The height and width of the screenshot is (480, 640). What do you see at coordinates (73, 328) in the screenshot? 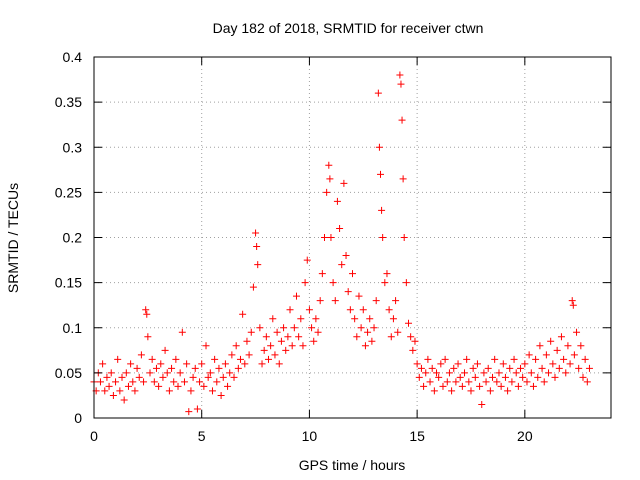
I see `y-tick-label: 0.1` at bounding box center [73, 328].